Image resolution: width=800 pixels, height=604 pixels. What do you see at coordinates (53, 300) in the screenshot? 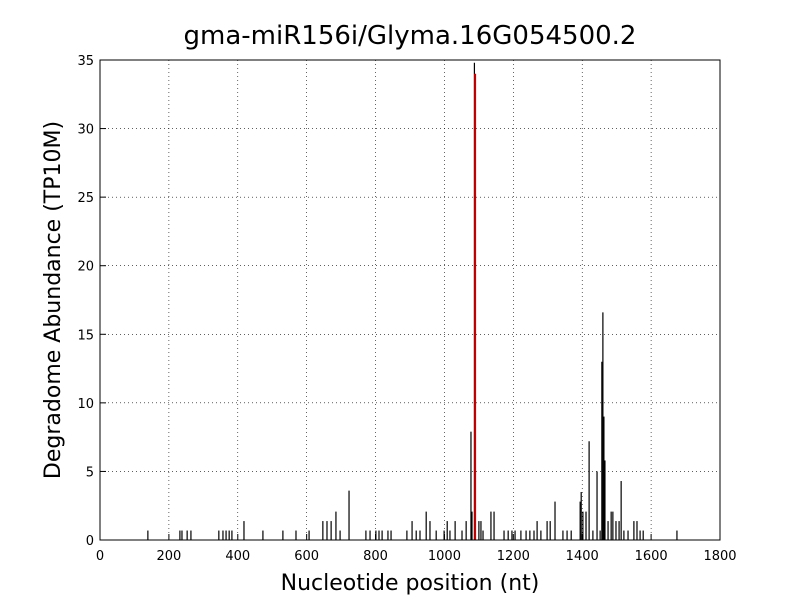
I see `y-axis-label: Degradome Abundance (TP10M)` at bounding box center [53, 300].